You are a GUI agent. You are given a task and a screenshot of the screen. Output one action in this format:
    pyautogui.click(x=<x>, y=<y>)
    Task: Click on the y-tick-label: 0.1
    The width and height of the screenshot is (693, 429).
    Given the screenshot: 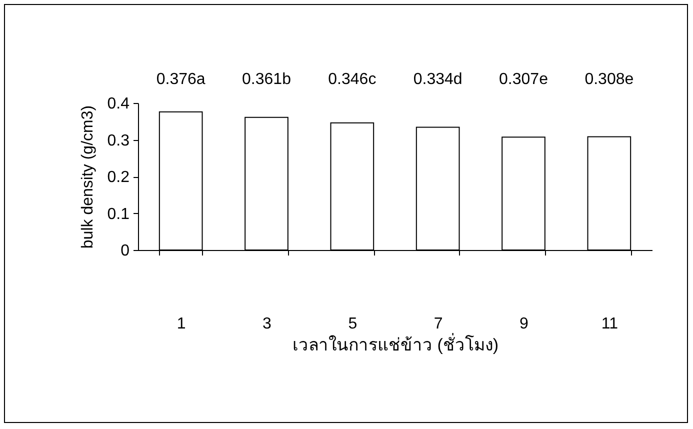 What is the action you would take?
    pyautogui.click(x=118, y=214)
    